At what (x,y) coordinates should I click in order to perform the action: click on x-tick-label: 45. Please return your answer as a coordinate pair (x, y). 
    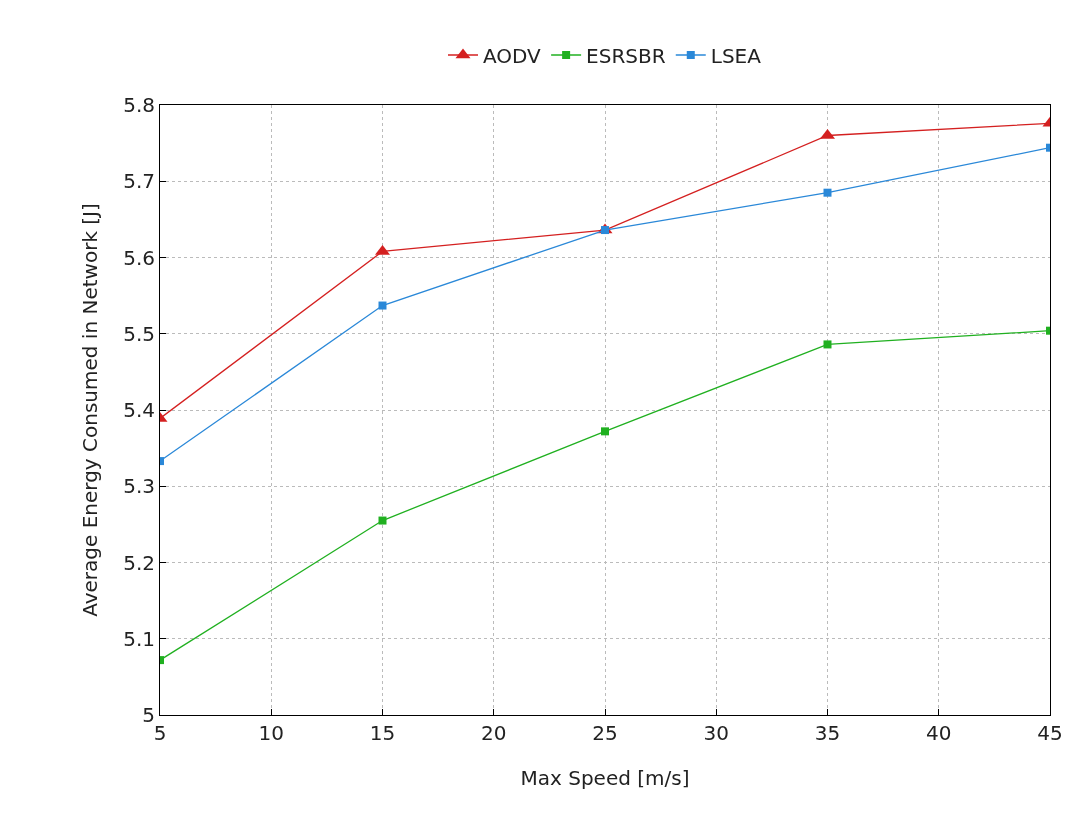
    Looking at the image, I should click on (1050, 733).